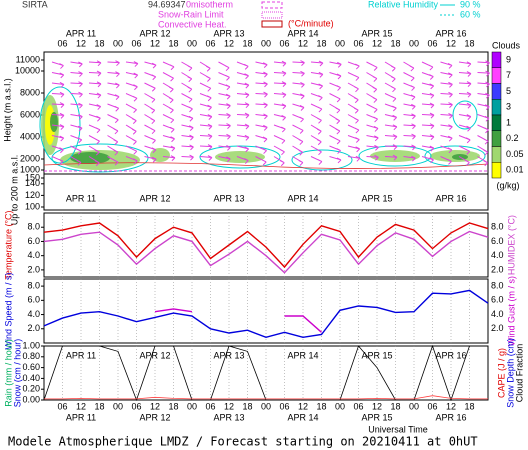 This screenshot has height=450, width=528. I want to click on y2-tick-label: 4.0, so click(497, 255).